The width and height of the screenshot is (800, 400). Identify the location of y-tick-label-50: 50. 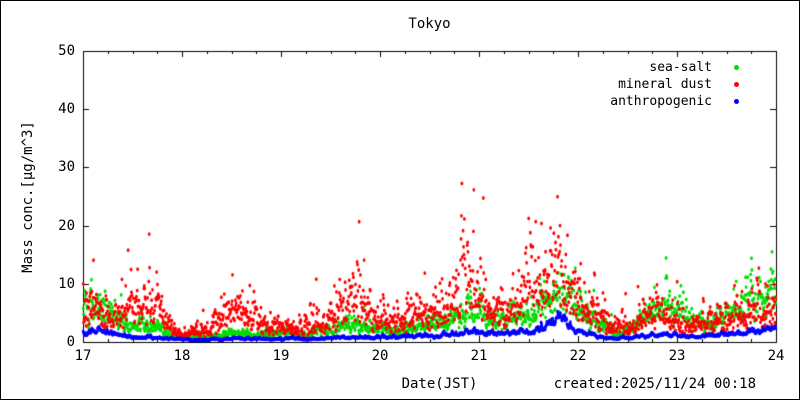
(66, 51).